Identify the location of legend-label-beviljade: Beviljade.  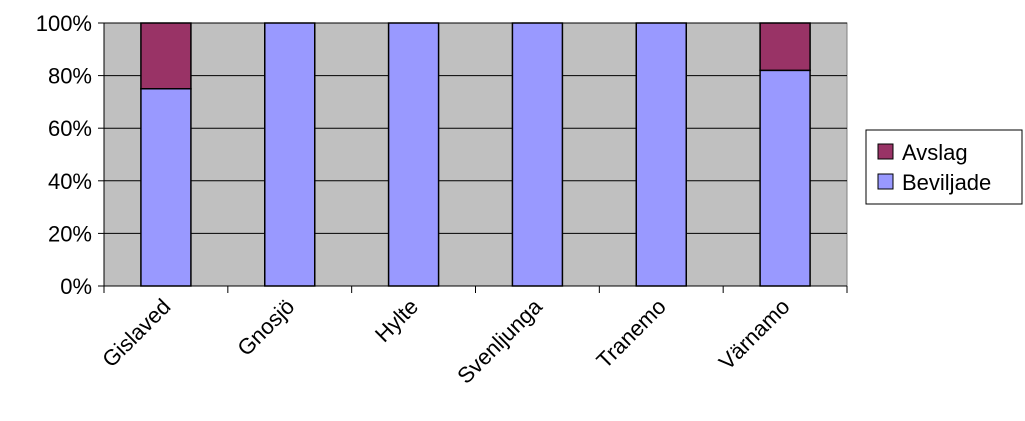
(946, 182).